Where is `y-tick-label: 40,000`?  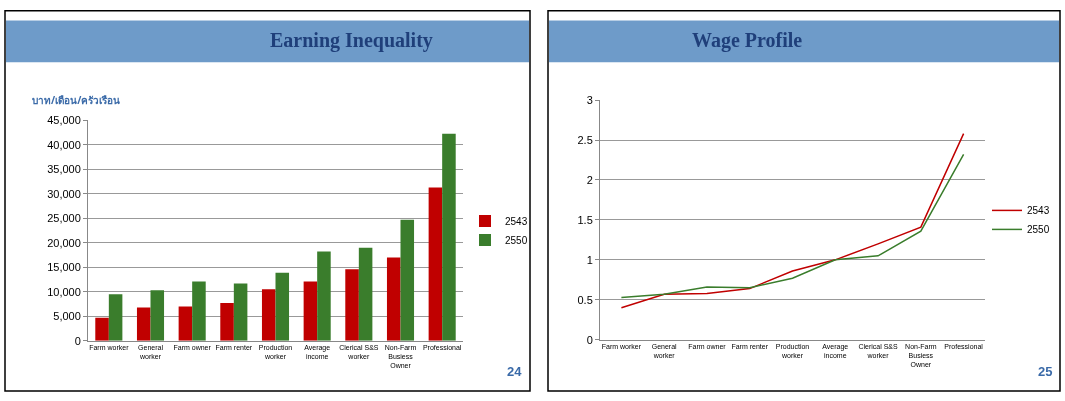
y-tick-label: 40,000 is located at coordinates (64, 144).